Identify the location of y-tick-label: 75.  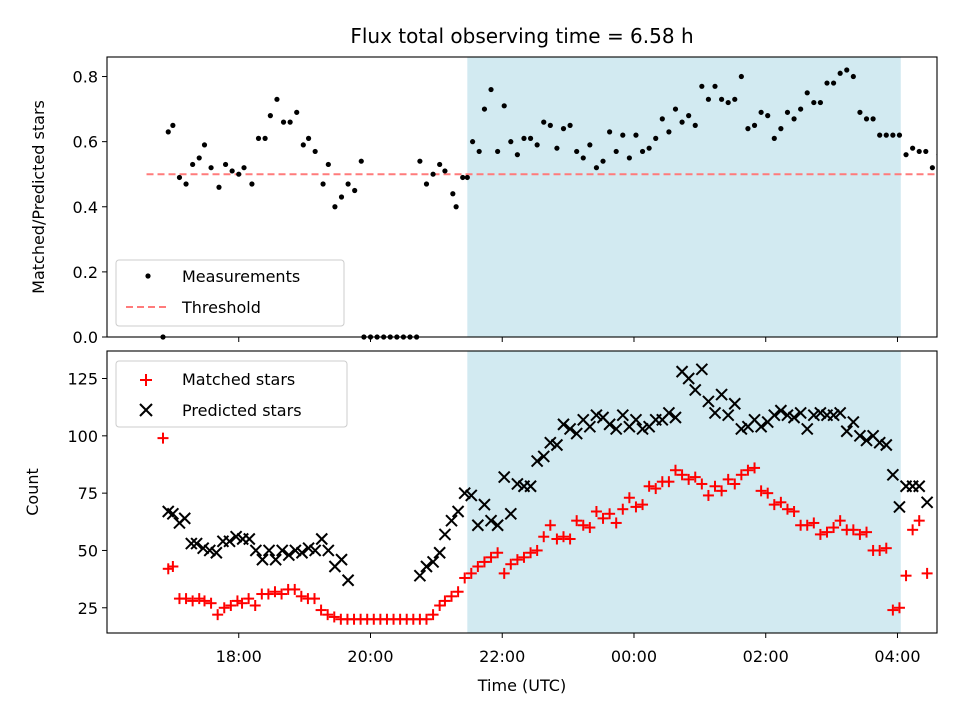
(88, 493).